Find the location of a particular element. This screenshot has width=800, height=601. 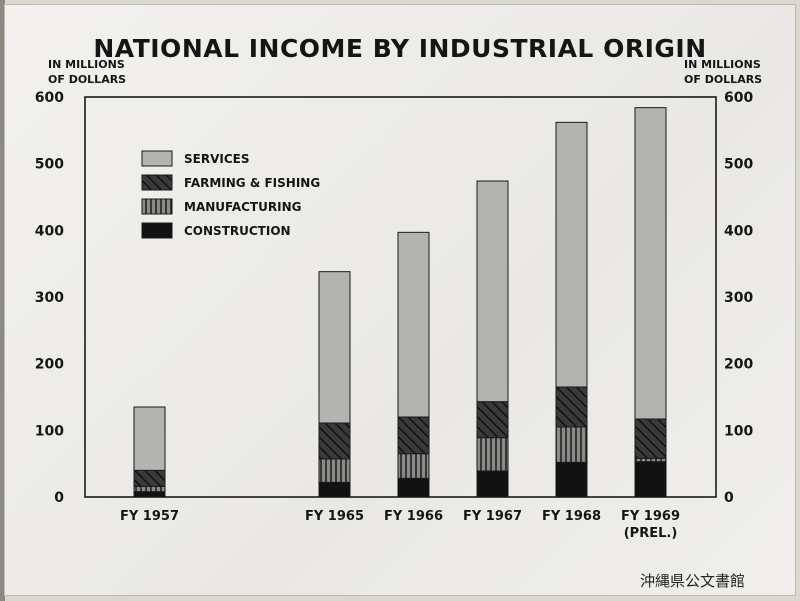

y-tick-label-right: 100 is located at coordinates (738, 431).